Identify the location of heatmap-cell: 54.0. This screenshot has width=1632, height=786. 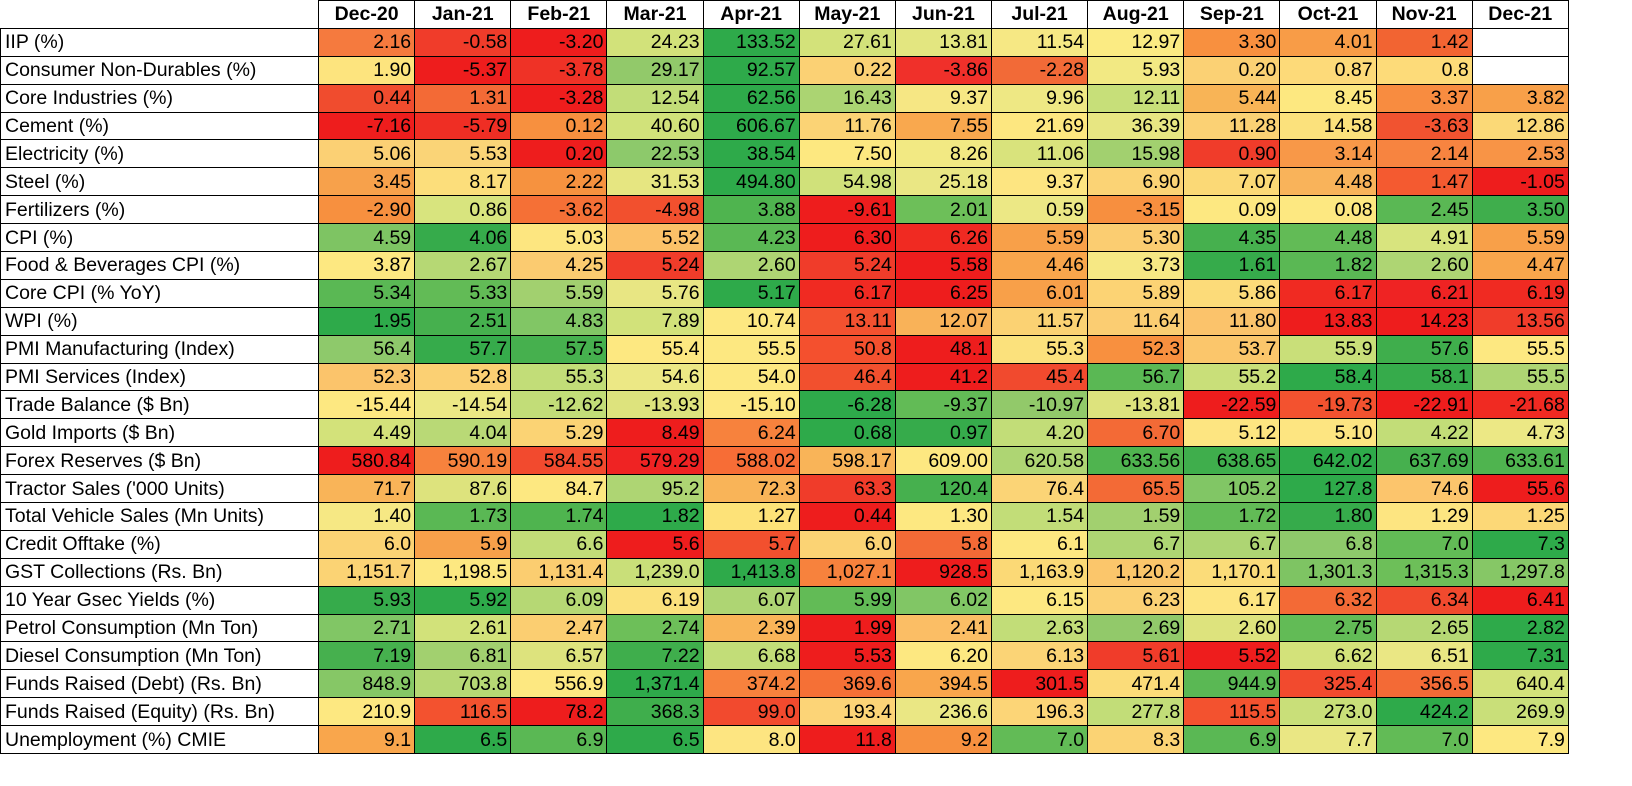
(751, 377).